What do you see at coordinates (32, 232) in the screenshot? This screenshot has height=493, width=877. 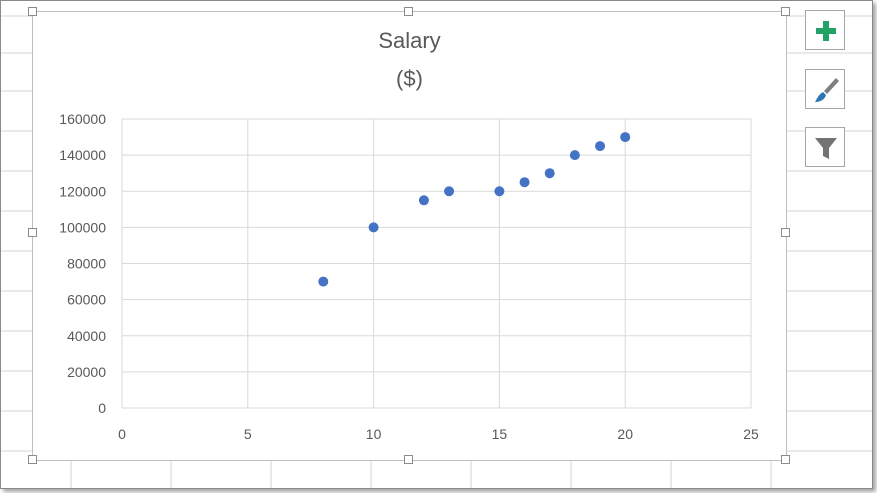 I see `resize-handle-left` at bounding box center [32, 232].